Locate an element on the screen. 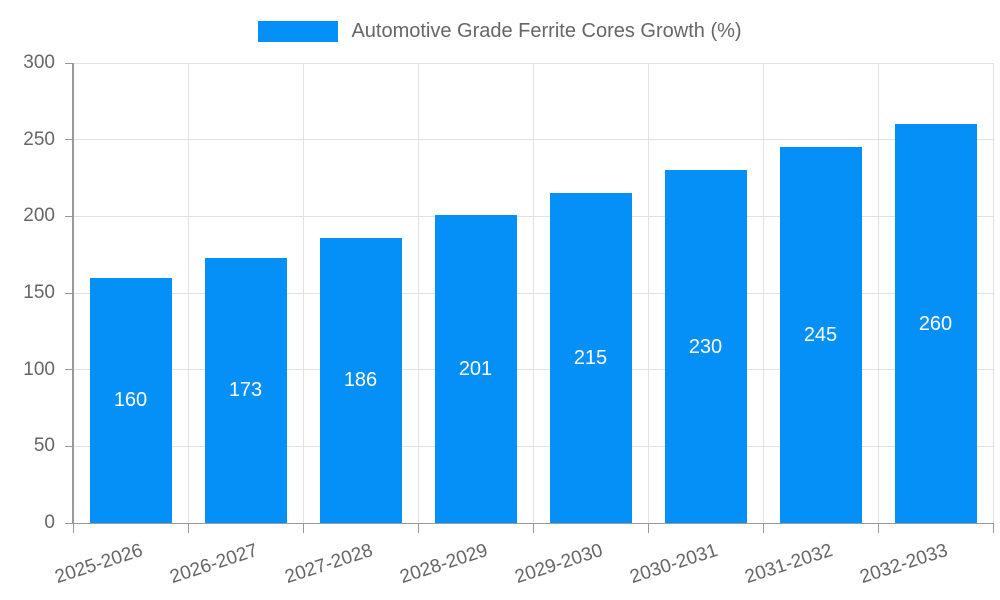 This screenshot has height=600, width=1000. bar-value-label: 215 is located at coordinates (590, 358).